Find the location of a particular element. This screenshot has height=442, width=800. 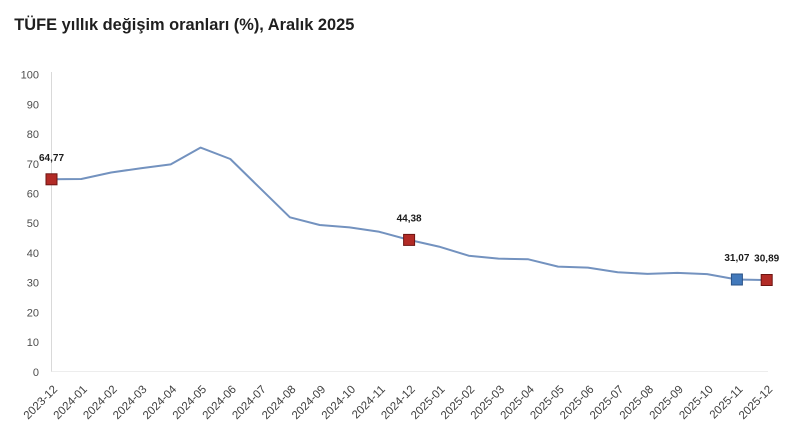

svg-text: 40 is located at coordinates (33, 254).